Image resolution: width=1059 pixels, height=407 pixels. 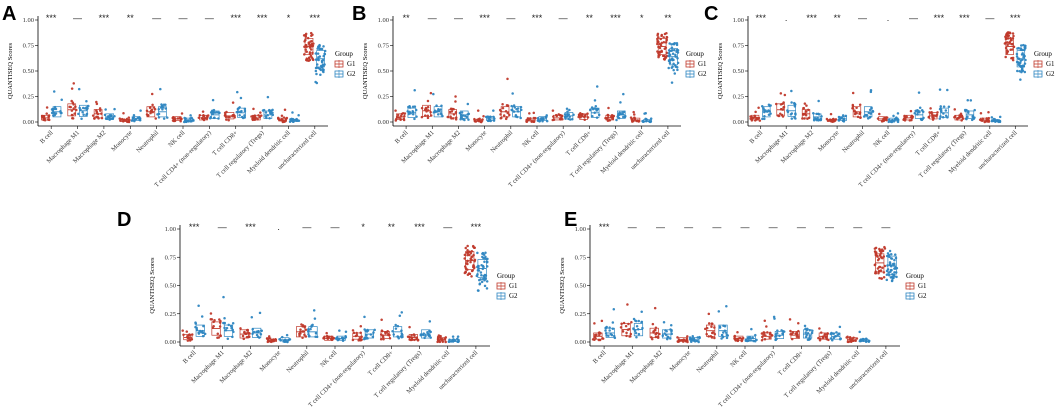 I want to click on x-tick-label: Neutrophil, so click(x=853, y=141).